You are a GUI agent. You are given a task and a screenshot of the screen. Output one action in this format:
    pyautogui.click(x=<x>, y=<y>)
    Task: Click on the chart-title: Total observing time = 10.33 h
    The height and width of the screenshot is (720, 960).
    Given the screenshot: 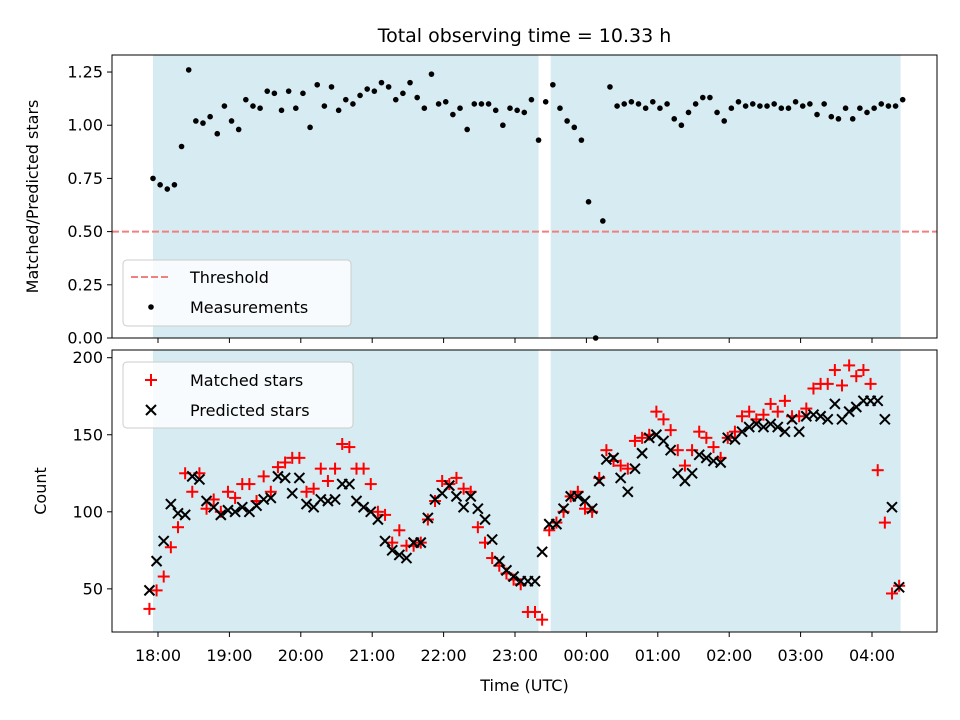 What is the action you would take?
    pyautogui.click(x=524, y=36)
    